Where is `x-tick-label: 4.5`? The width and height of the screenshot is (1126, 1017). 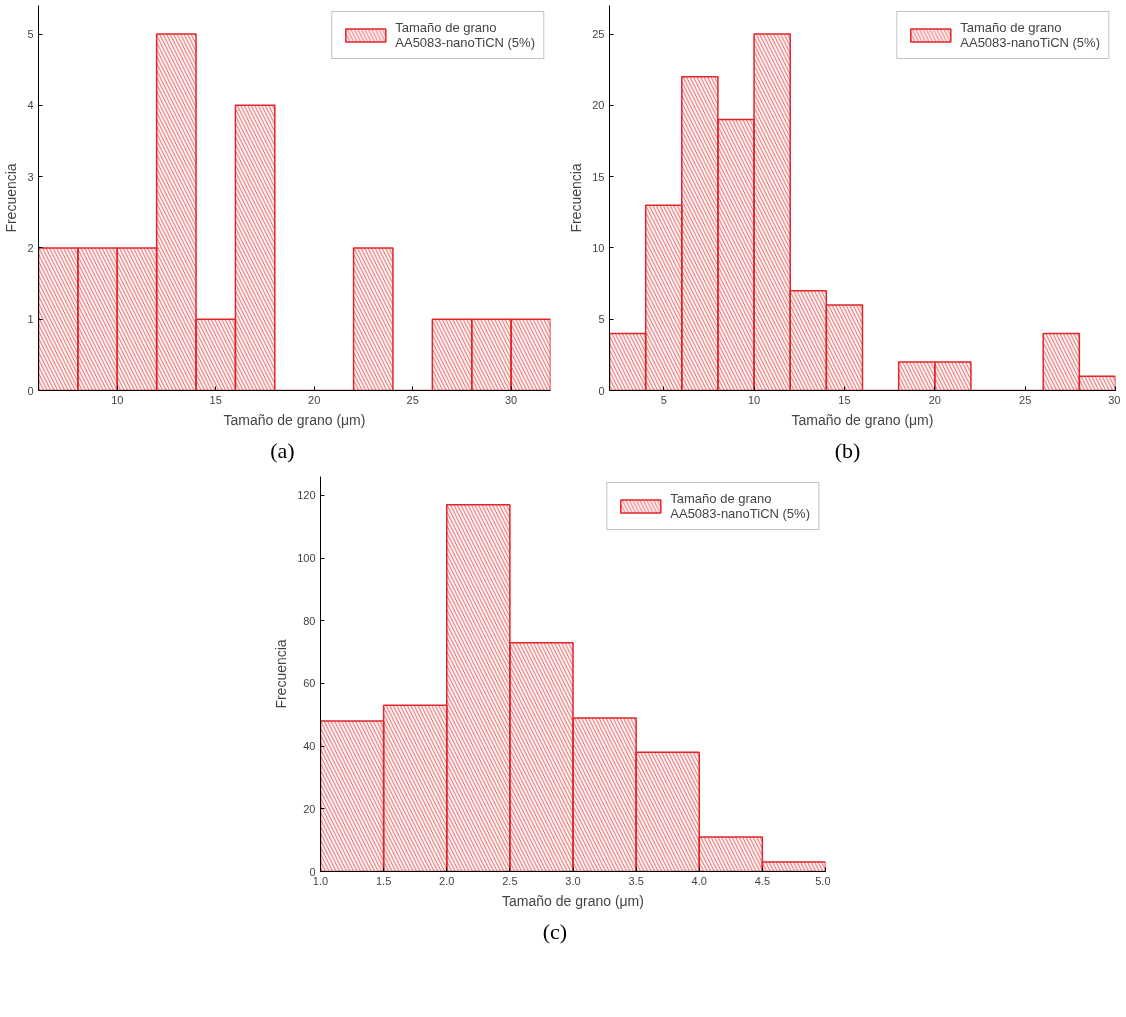
x-tick-label: 4.5 is located at coordinates (762, 880).